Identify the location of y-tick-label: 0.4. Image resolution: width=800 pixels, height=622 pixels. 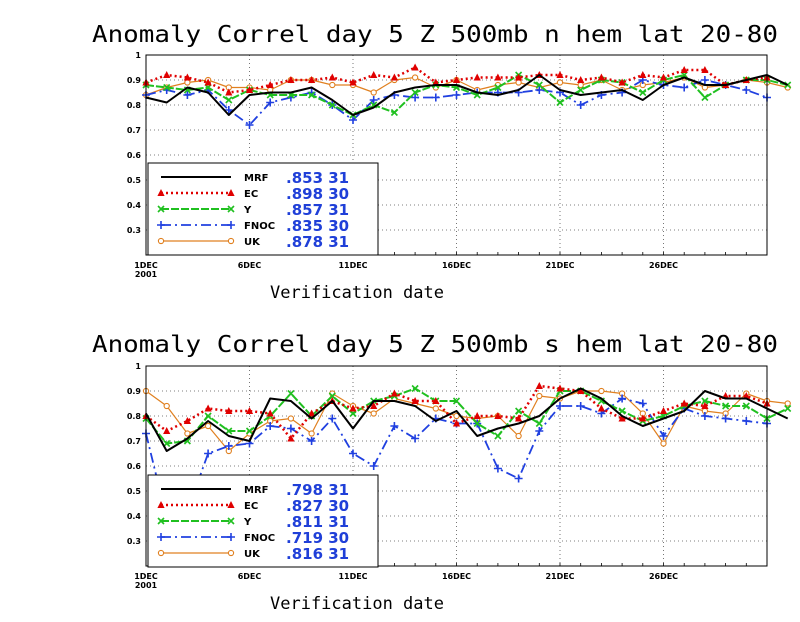
(134, 516).